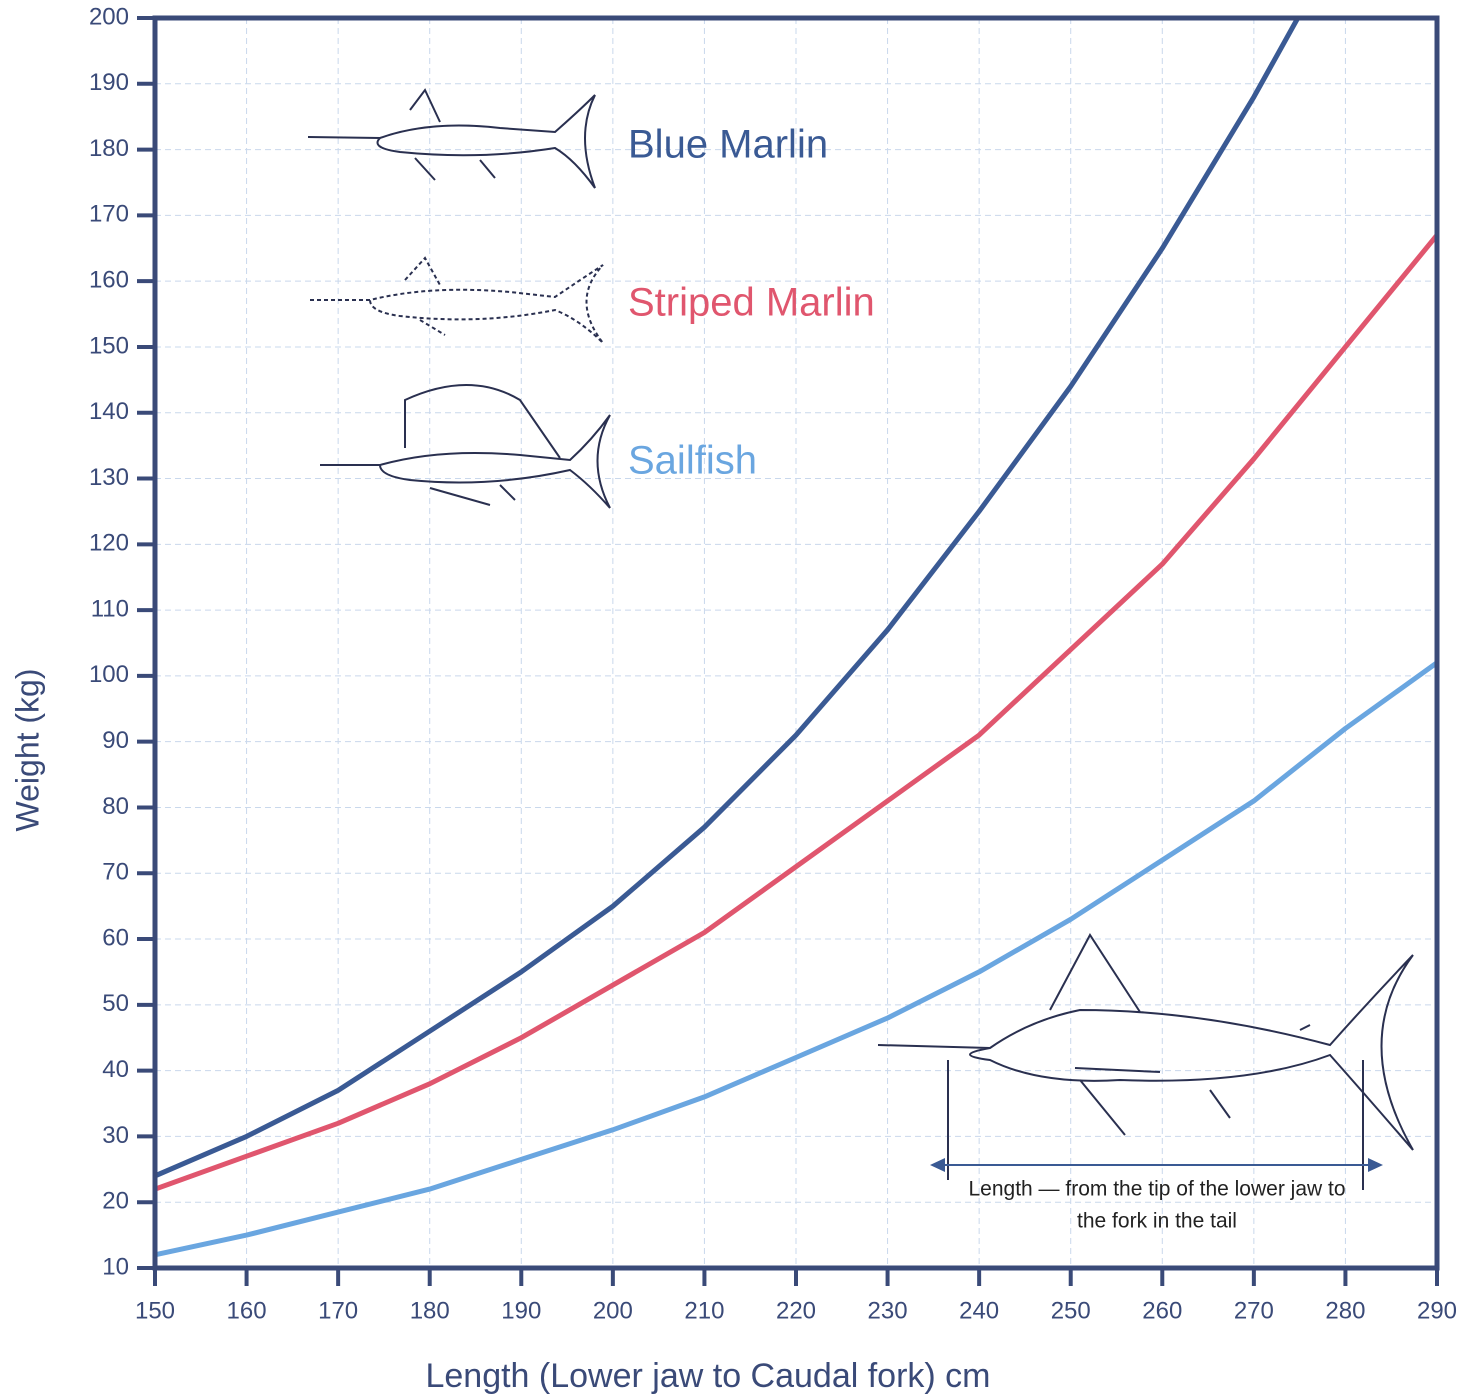  What do you see at coordinates (115, 1135) in the screenshot?
I see `y-tick-label: 30` at bounding box center [115, 1135].